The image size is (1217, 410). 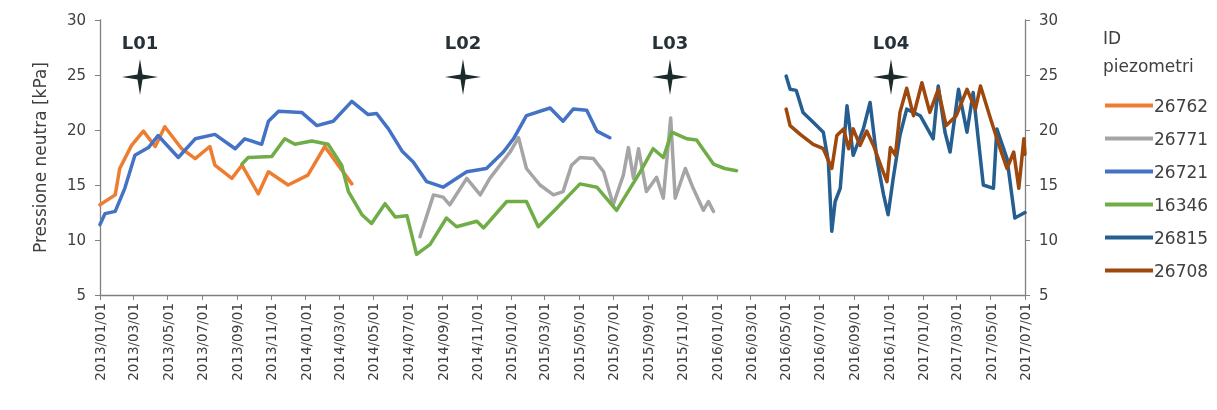 I want to click on x-tick-label: 2015/01/01, so click(x=511, y=342).